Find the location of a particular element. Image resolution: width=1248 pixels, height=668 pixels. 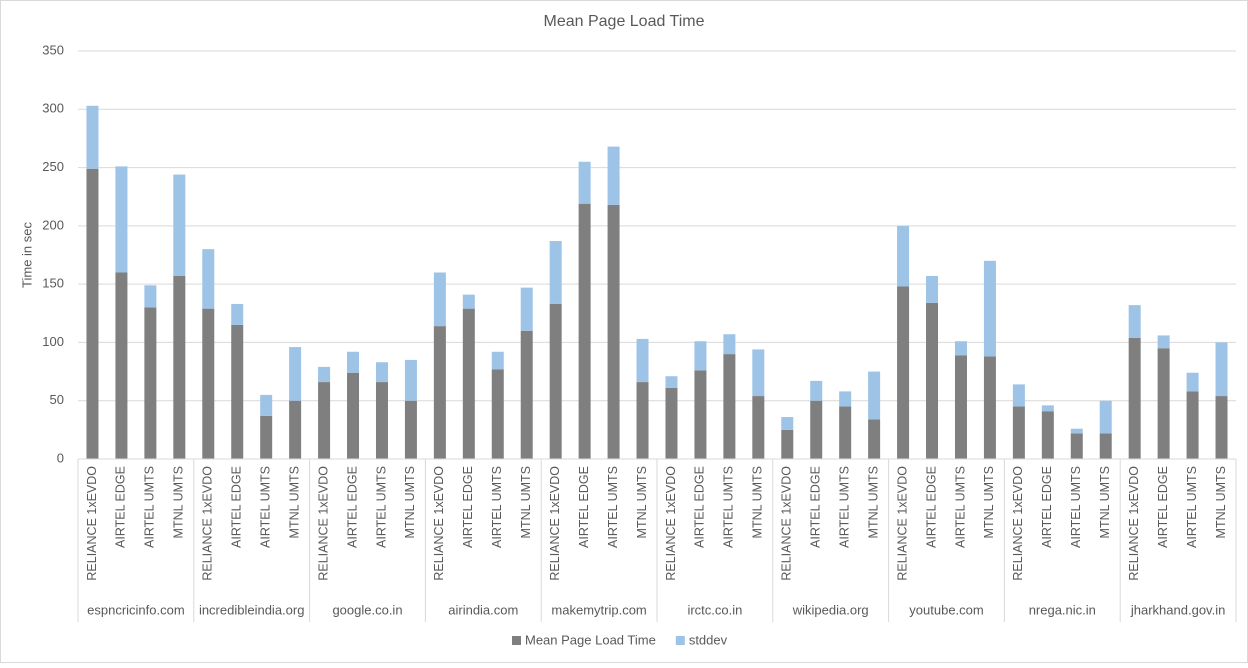

group-label: wikipedia.org is located at coordinates (830, 609).